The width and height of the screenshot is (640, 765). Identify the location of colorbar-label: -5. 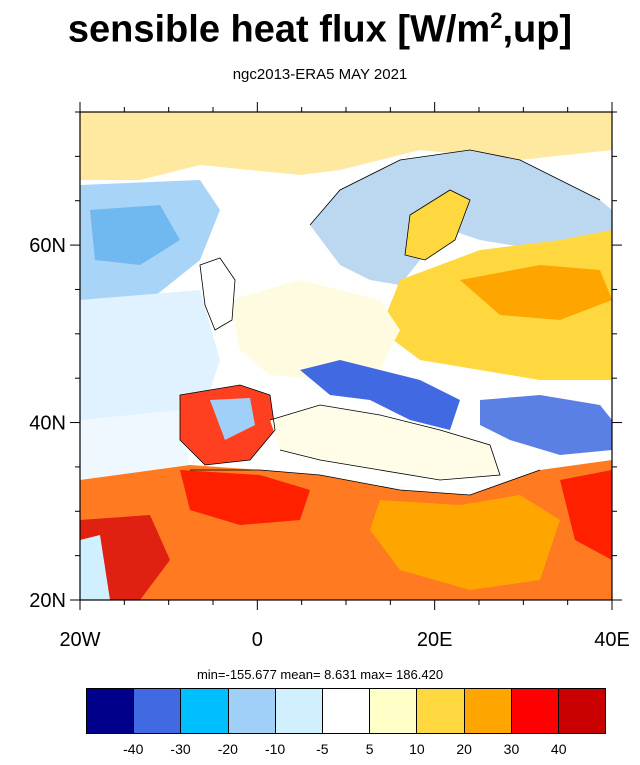
(322, 749).